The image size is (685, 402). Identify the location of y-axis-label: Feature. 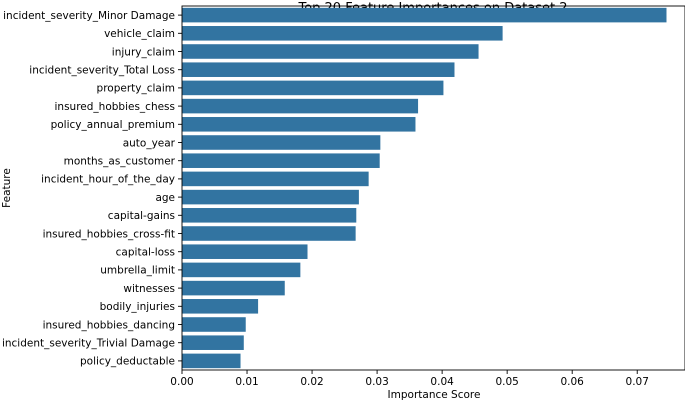
(7, 188).